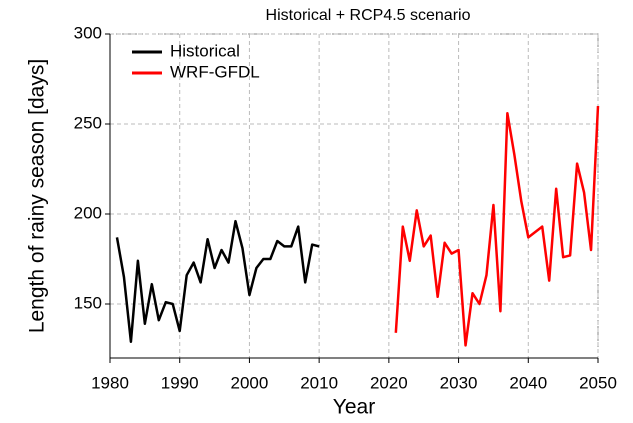 Image resolution: width=633 pixels, height=423 pixels. Describe the element at coordinates (368, 15) in the screenshot. I see `chart-title: Historical + RCP4.5 scenario` at that location.